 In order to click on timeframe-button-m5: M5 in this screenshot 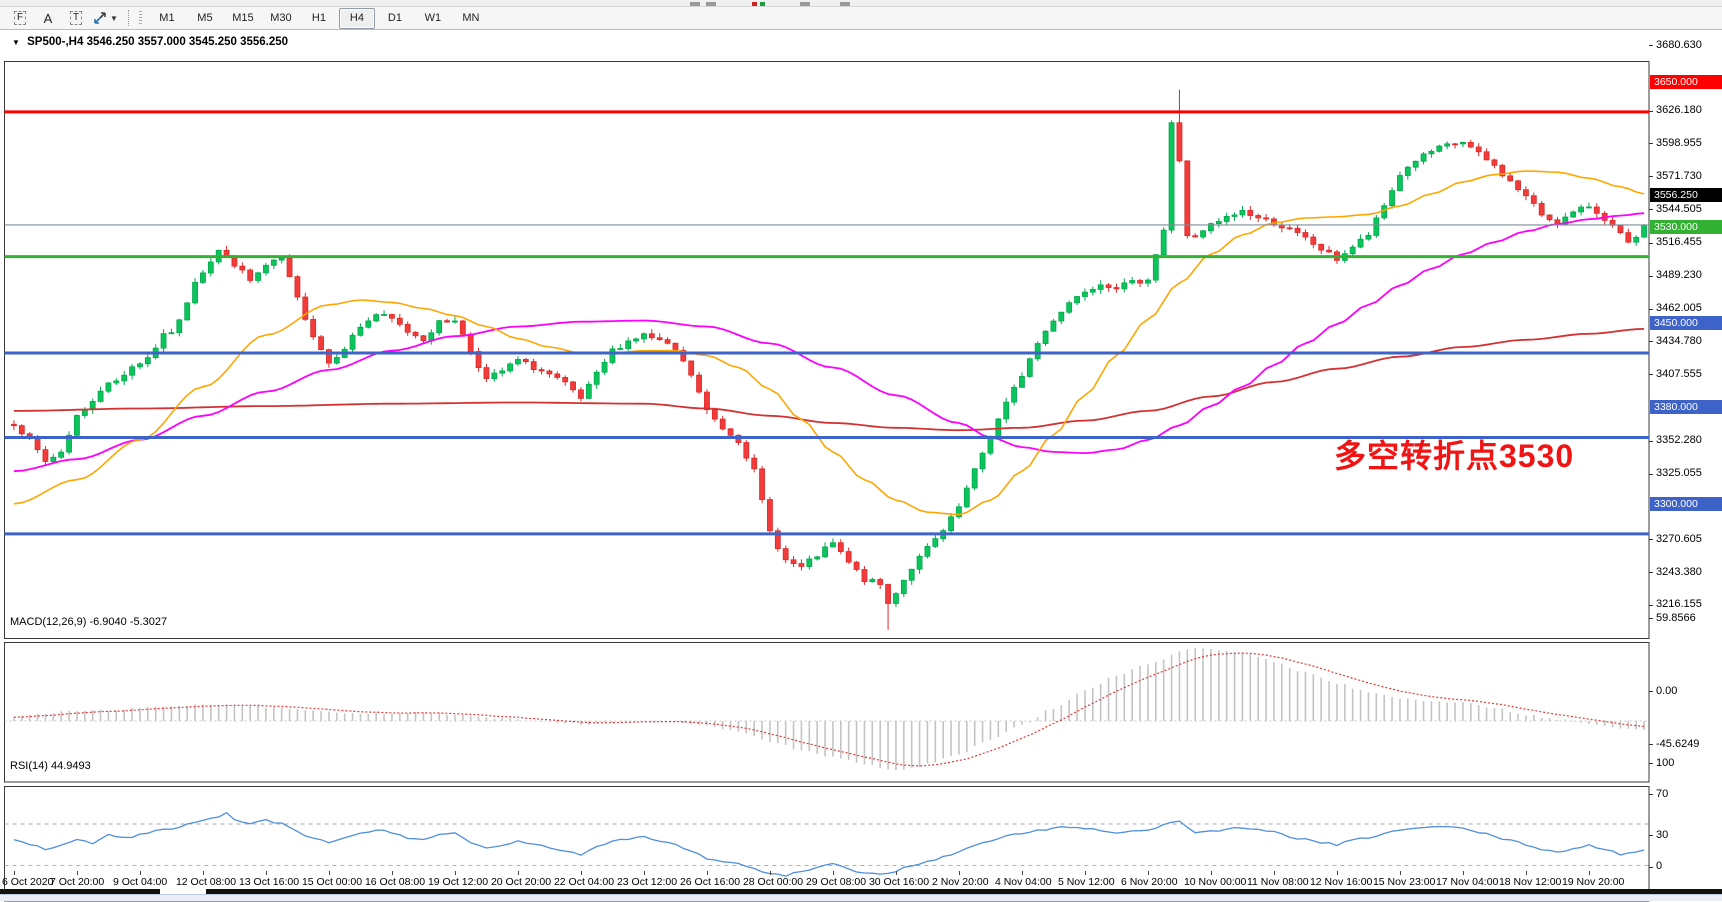, I will do `click(205, 18)`.